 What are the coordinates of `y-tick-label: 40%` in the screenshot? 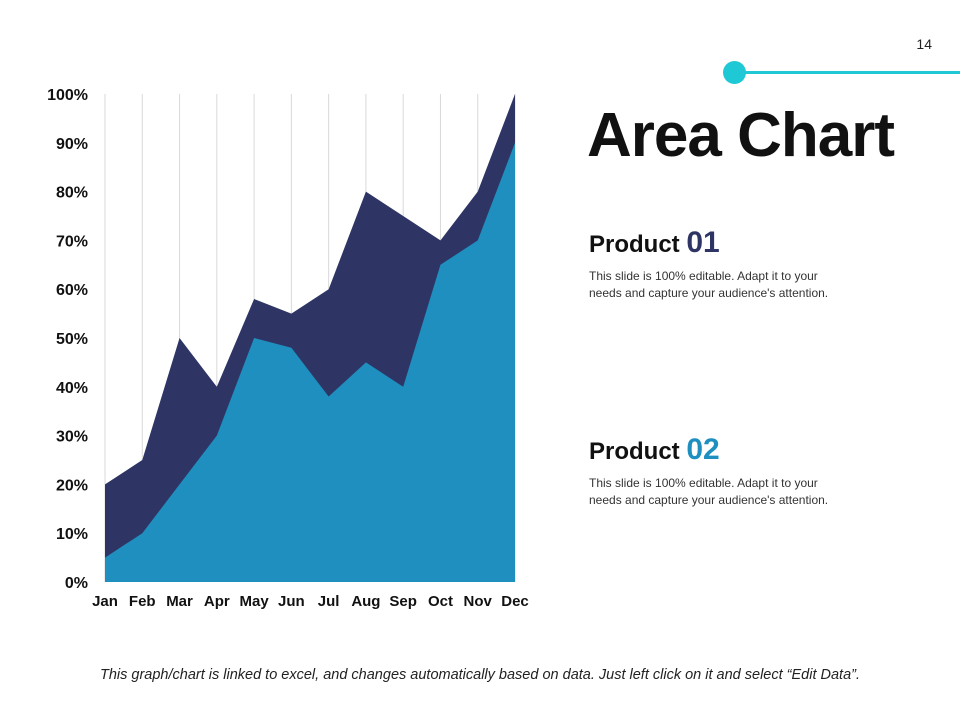 It's located at (72, 388).